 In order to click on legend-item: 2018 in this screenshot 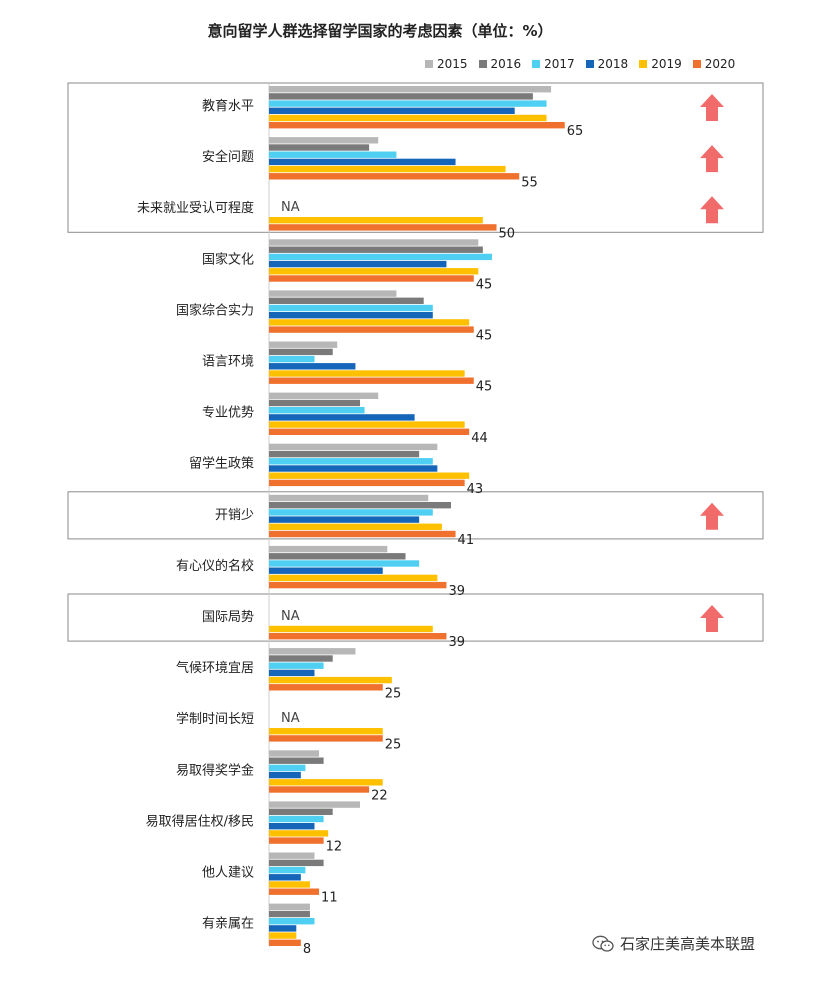, I will do `click(607, 64)`.